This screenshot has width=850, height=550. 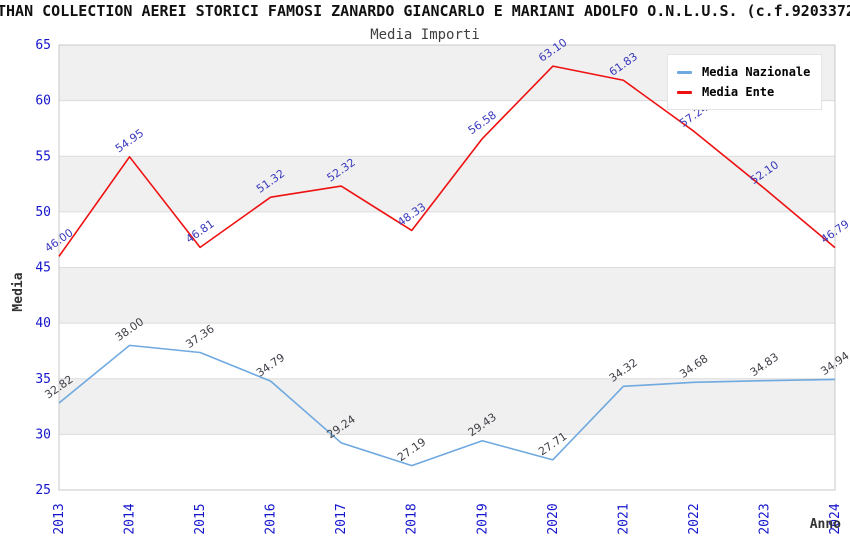 I want to click on y-axis-title: Media, so click(x=18, y=291).